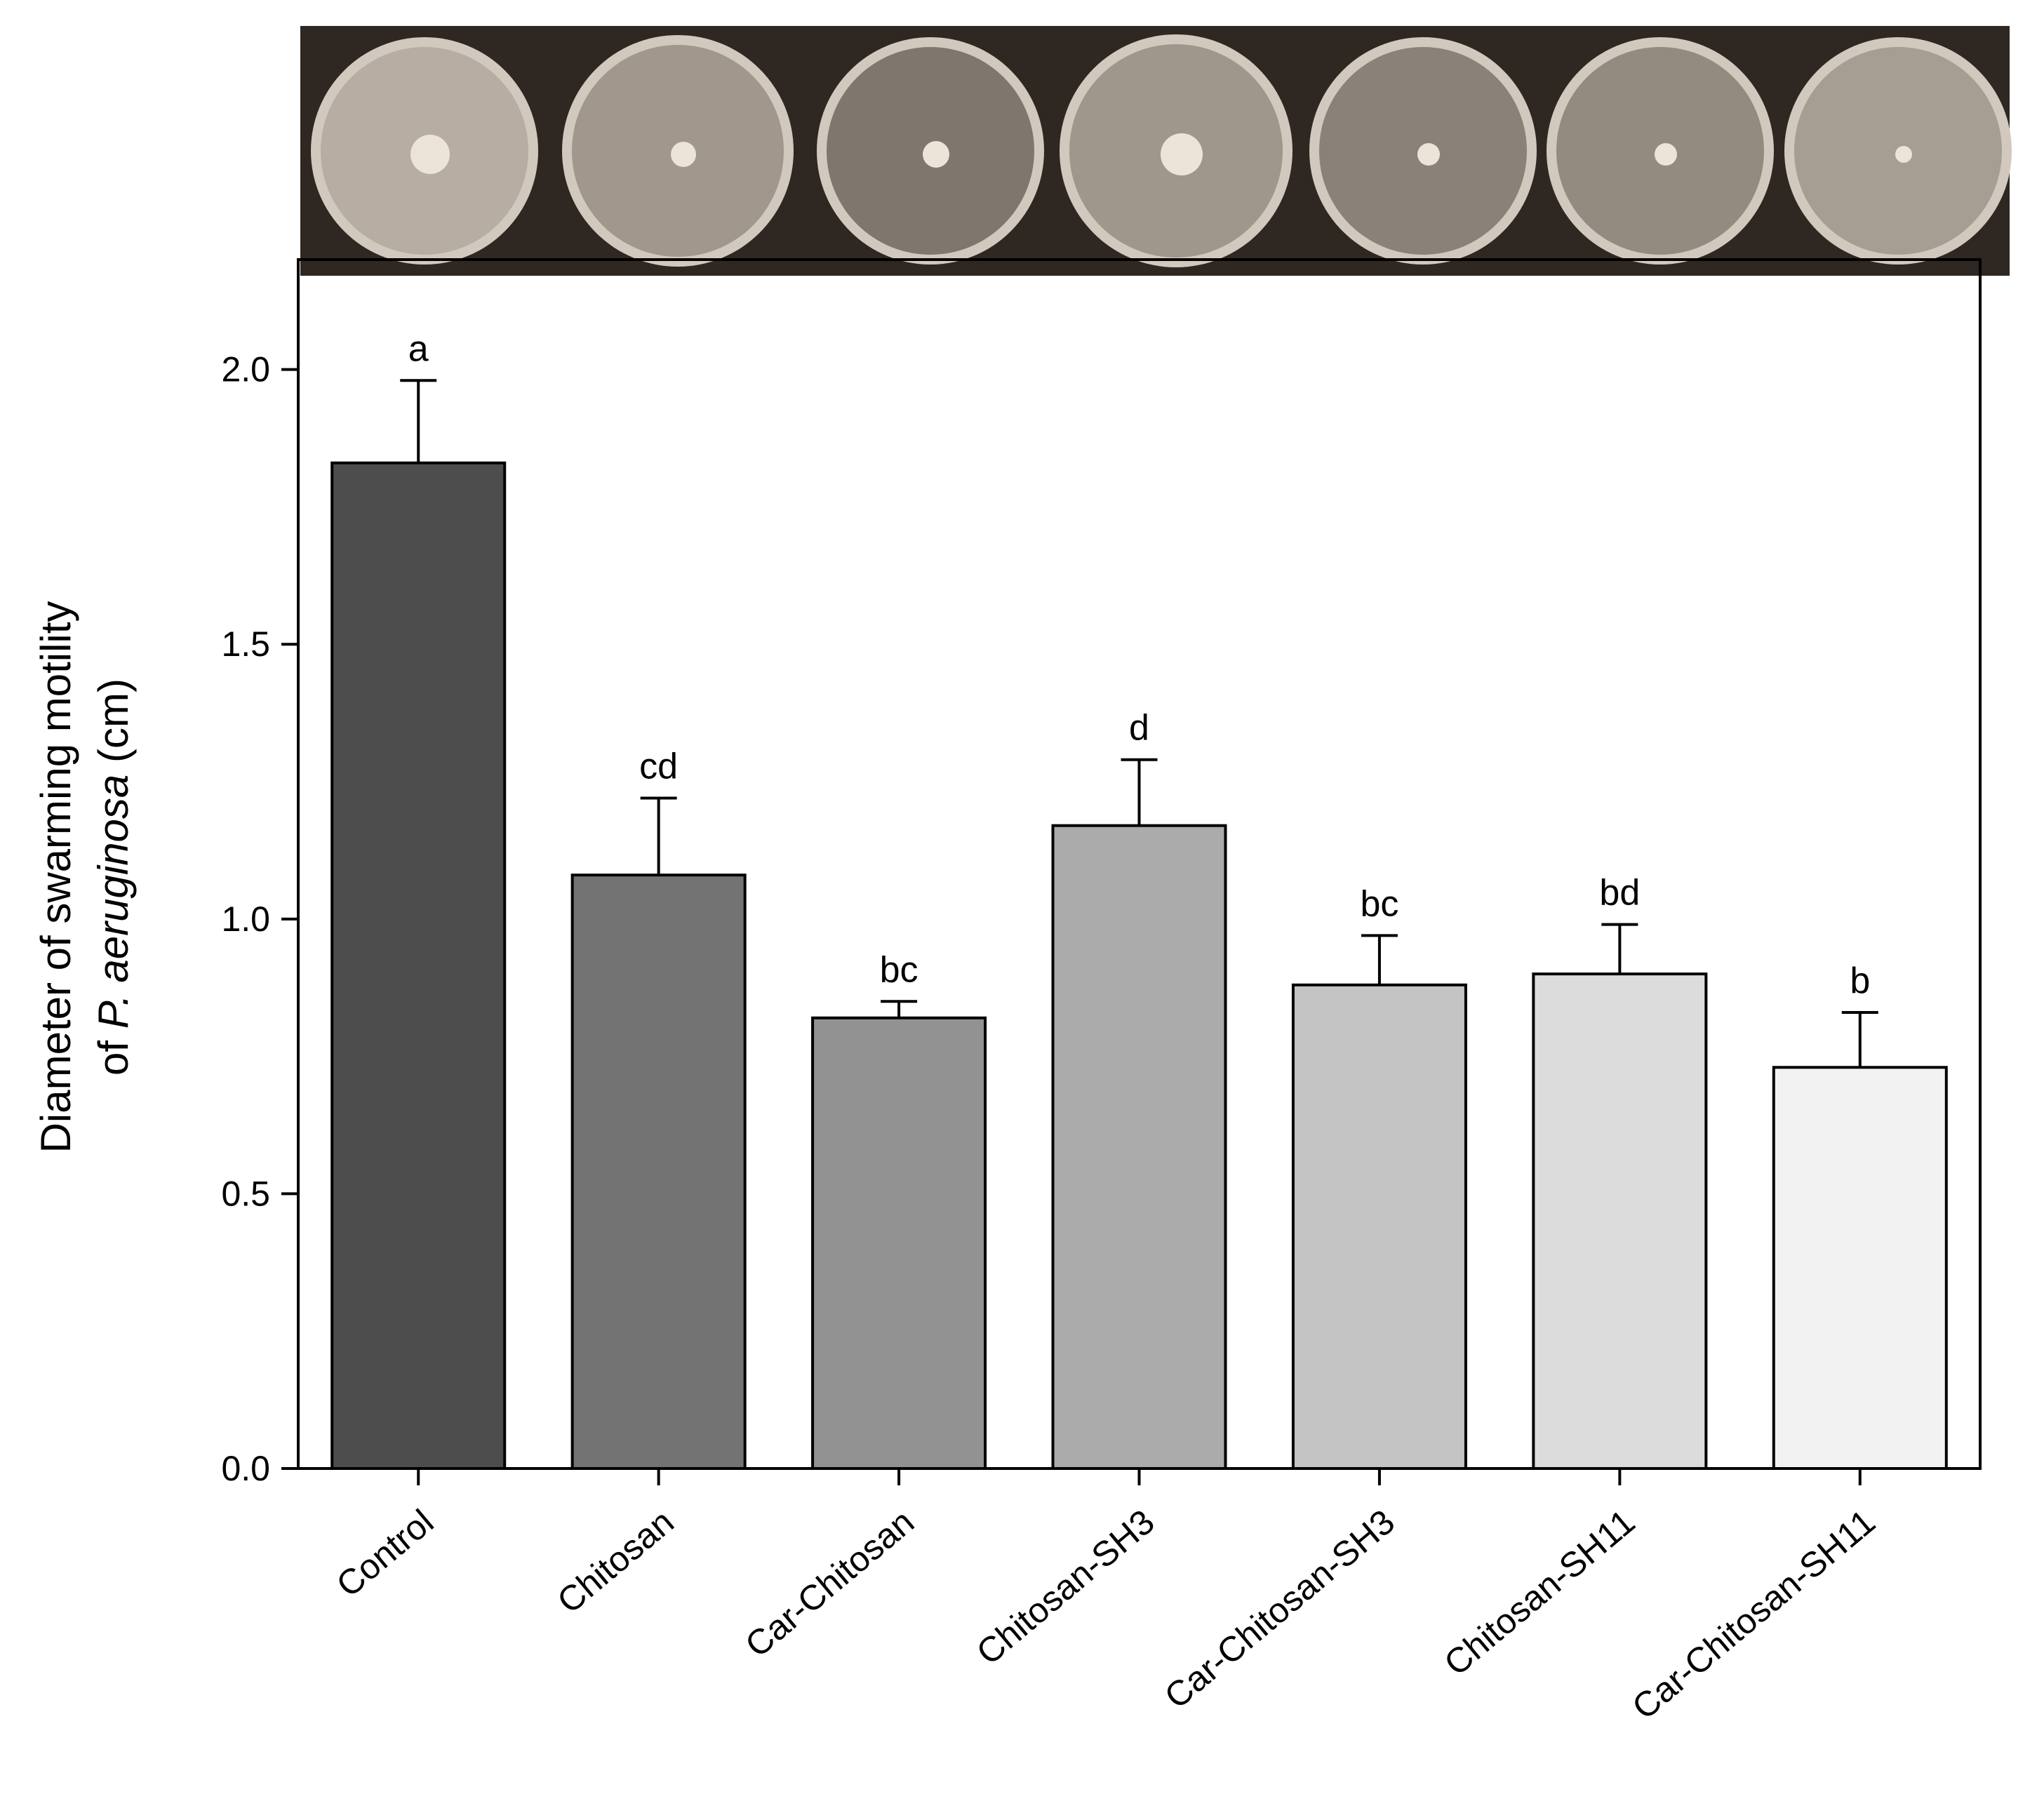 The width and height of the screenshot is (2044, 1813). I want to click on y-tick-label: 0.0, so click(245, 1468).